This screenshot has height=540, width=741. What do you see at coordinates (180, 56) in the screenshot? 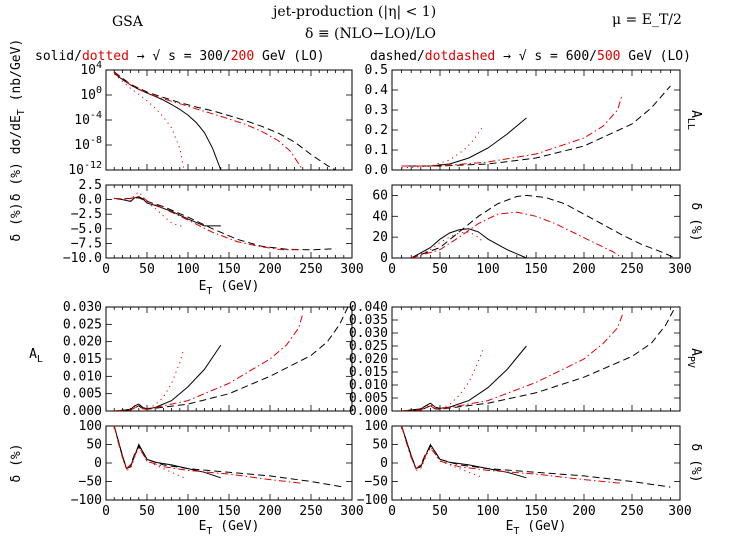
I see `legend-left: solid/dotted → √ s = 300/200 GeV (LO)` at bounding box center [180, 56].